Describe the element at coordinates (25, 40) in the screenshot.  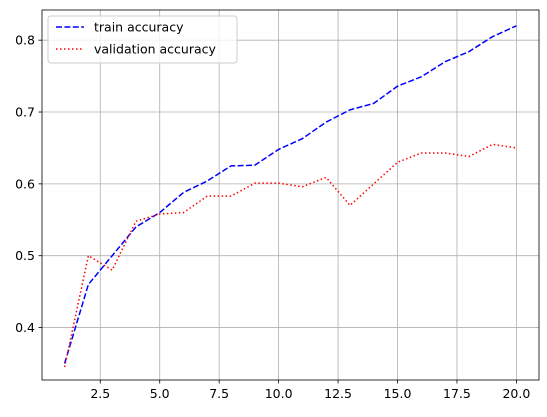
I see `y-tick-label: 0.8` at that location.